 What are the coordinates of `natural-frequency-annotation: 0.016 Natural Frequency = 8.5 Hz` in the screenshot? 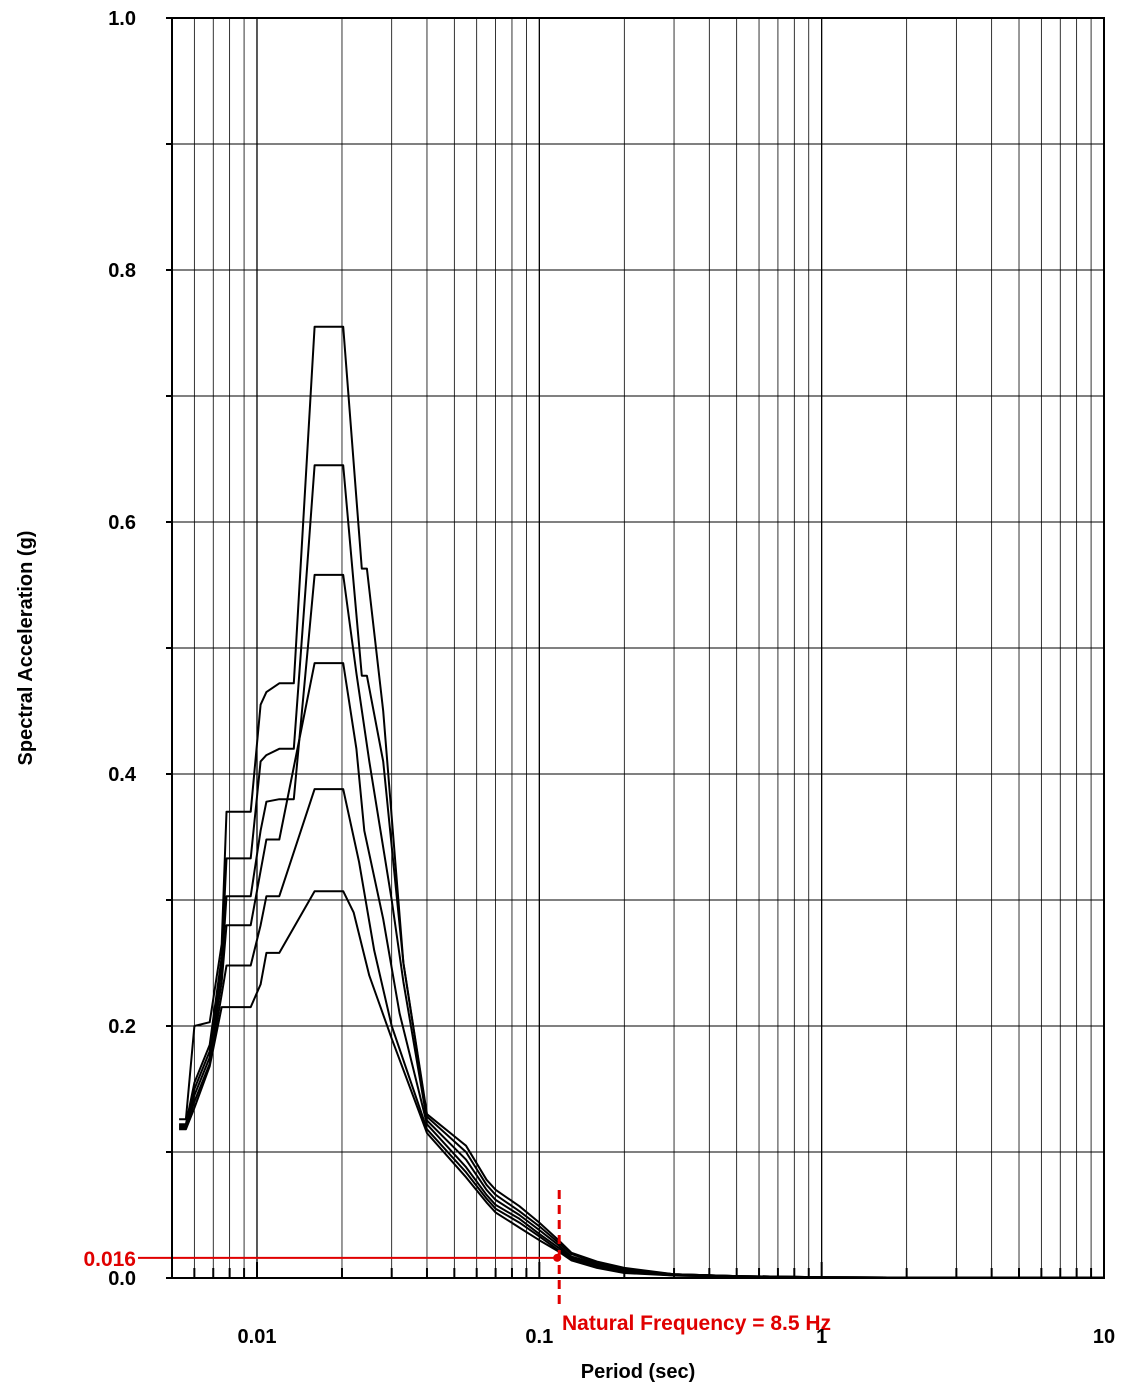 It's located at (457, 1262).